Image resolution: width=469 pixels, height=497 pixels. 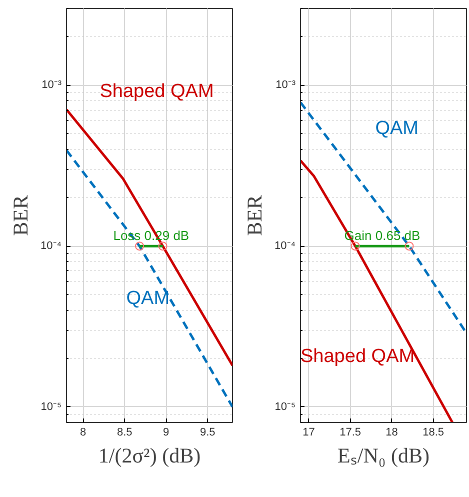 I want to click on x-tick-label: 9, so click(x=166, y=432).